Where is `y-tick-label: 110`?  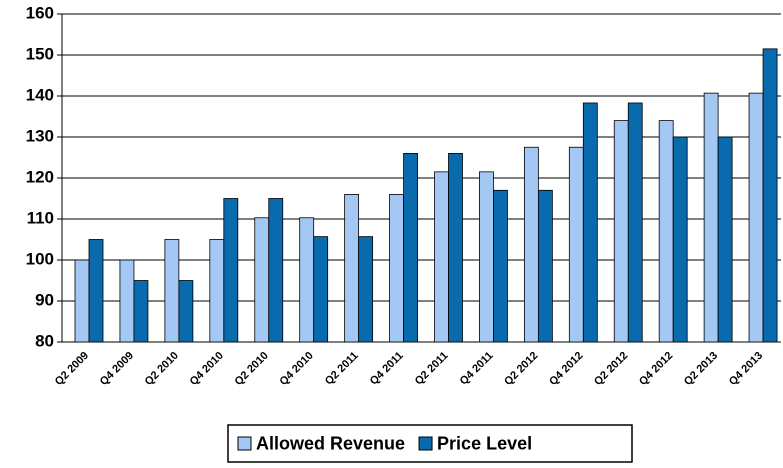
y-tick-label: 110 is located at coordinates (40, 217).